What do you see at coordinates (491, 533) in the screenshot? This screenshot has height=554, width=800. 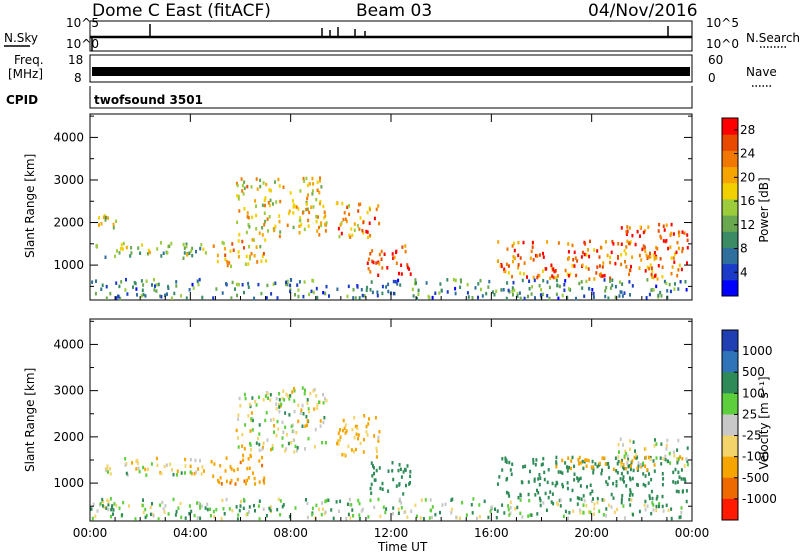 I see `x-tick-label-4: 16:00` at bounding box center [491, 533].